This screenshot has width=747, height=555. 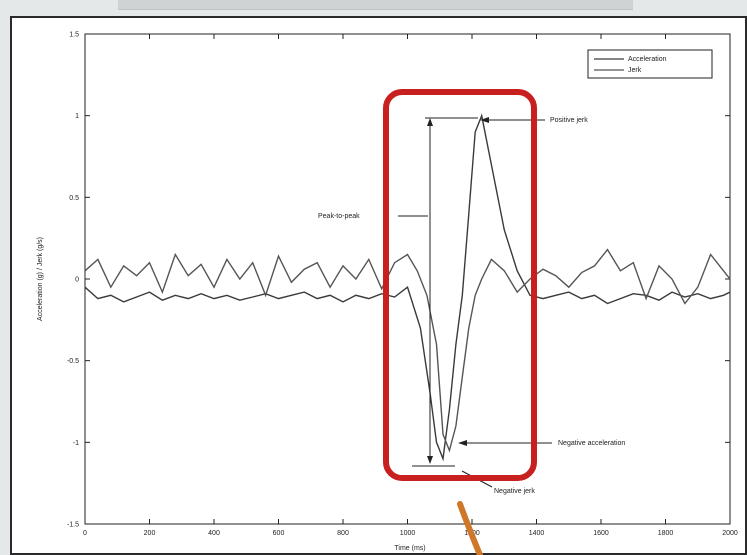 What do you see at coordinates (77, 116) in the screenshot?
I see `y-tick-label: 1` at bounding box center [77, 116].